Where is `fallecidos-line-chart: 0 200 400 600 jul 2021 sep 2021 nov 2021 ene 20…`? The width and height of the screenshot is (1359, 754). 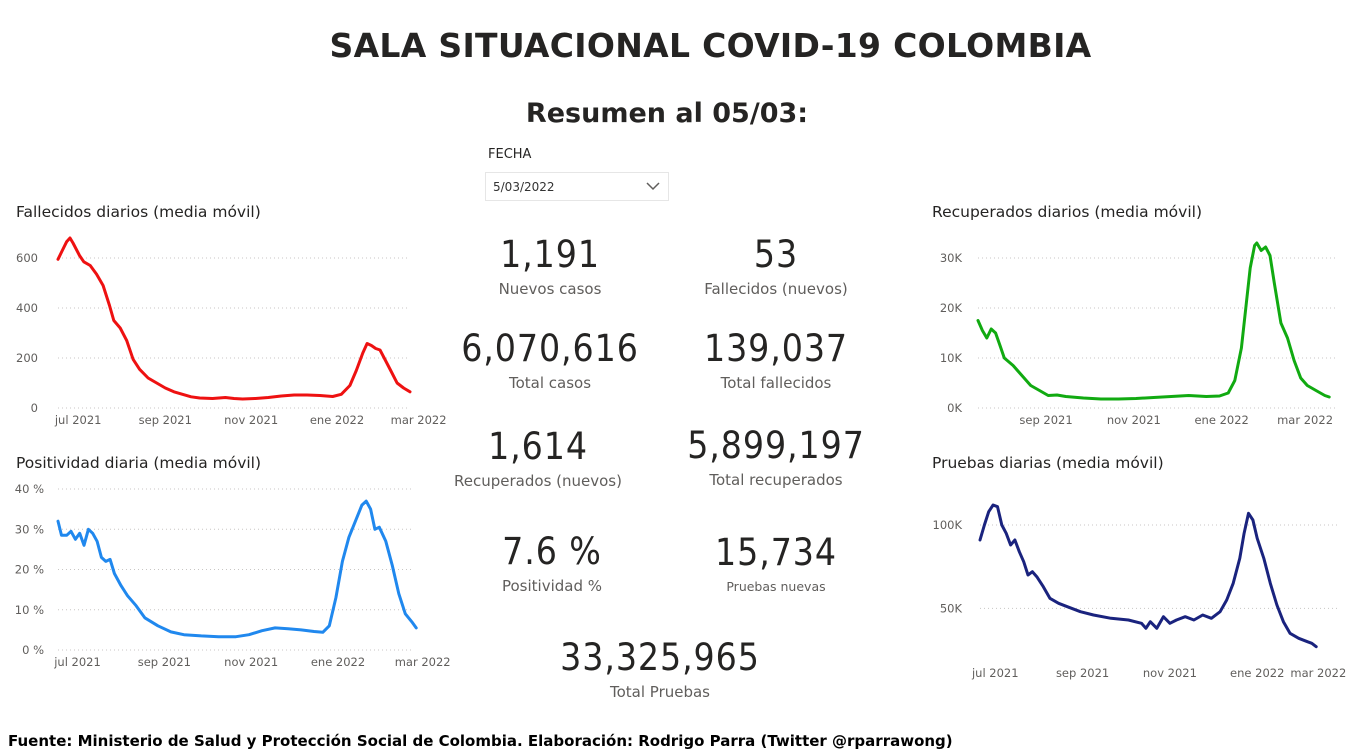 fallecidos-line-chart: 0 200 400 600 jul 2021 sep 2021 nov 2021 ene 20… is located at coordinates (231, 331).